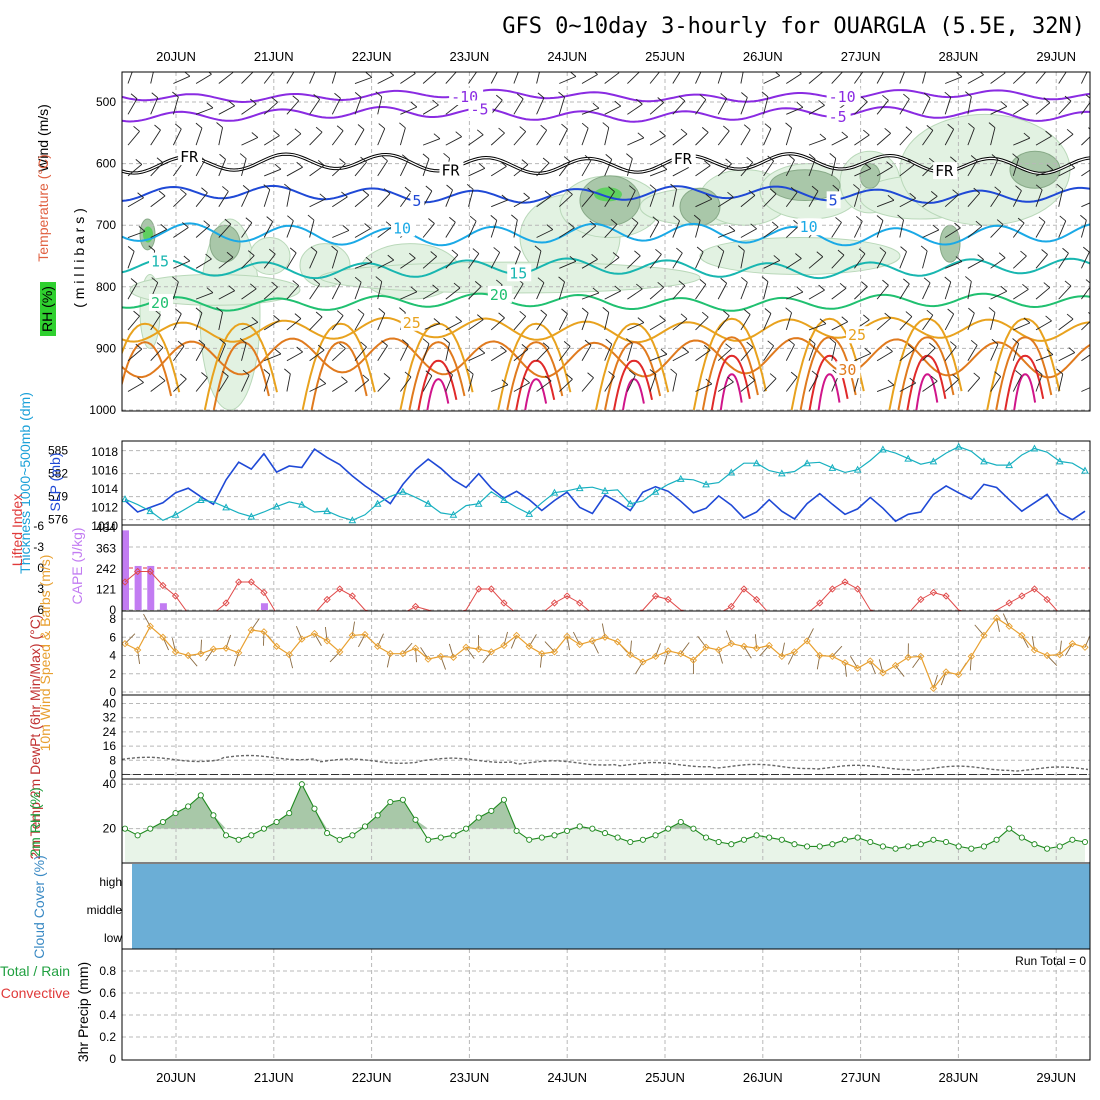 The width and height of the screenshot is (1100, 1100). I want to click on isotherm-label: 25, so click(857, 335).